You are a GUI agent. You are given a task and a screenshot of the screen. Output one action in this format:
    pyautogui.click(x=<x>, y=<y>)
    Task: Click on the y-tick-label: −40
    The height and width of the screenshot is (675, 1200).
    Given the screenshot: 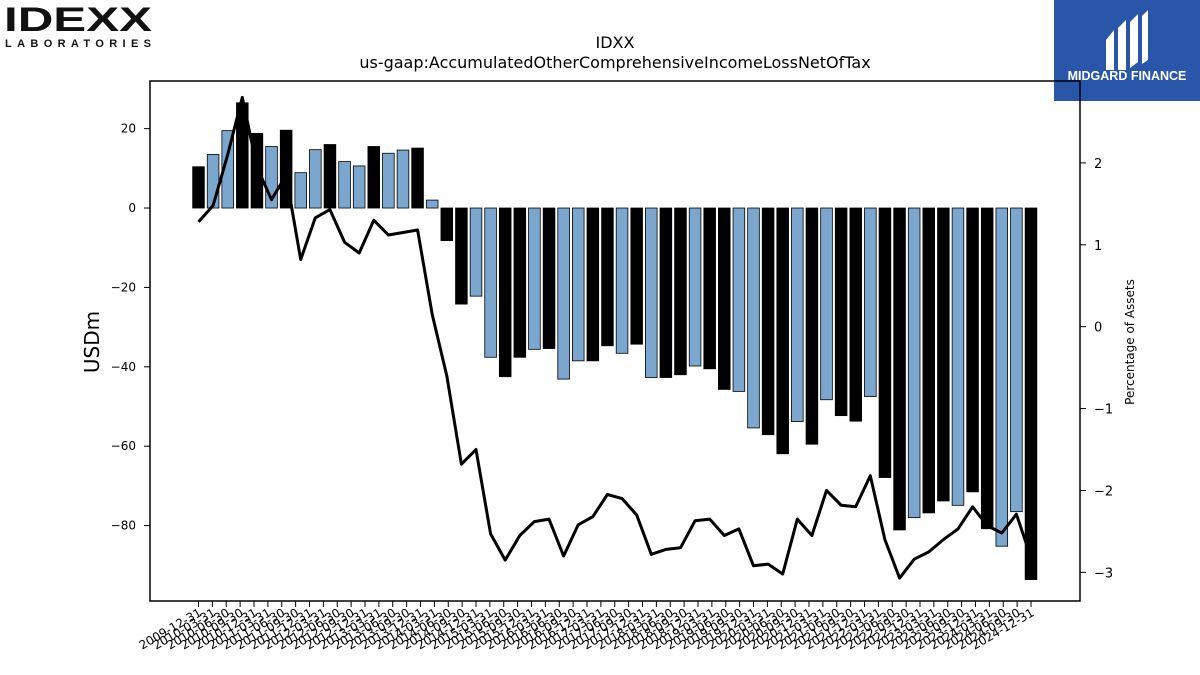 What is the action you would take?
    pyautogui.click(x=123, y=367)
    